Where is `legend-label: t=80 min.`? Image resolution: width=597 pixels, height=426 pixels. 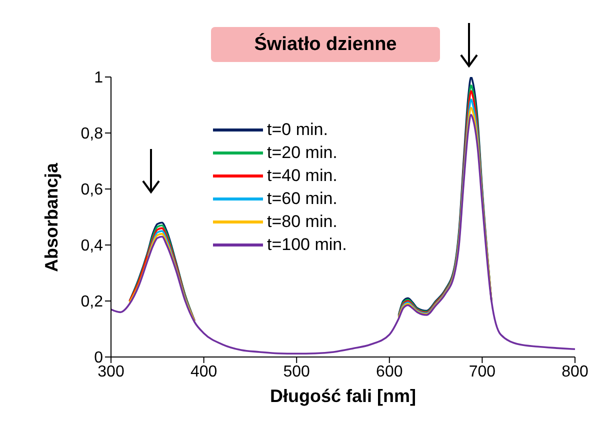 legend-label: t=80 min. is located at coordinates (302, 222).